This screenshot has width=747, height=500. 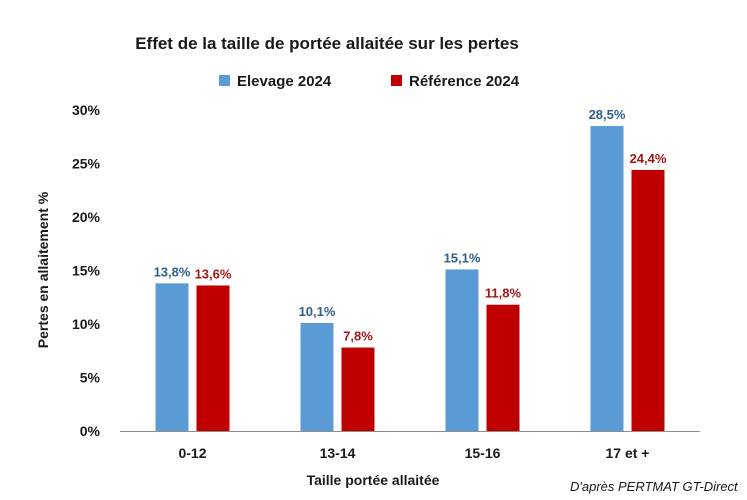 I want to click on y-axis-label: Pertes en allaitement %, so click(x=43, y=269).